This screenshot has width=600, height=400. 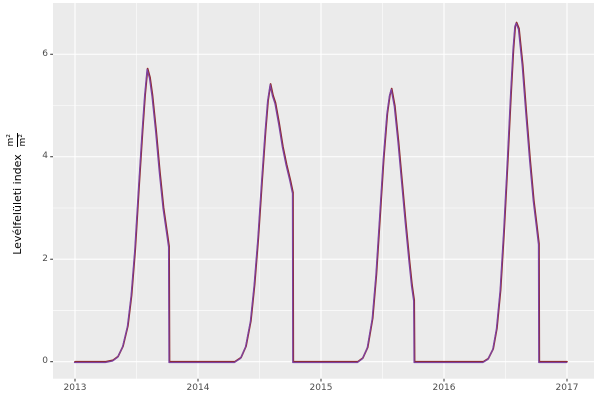 What do you see at coordinates (321, 387) in the screenshot?
I see `x-tick-label-2015: 2015` at bounding box center [321, 387].